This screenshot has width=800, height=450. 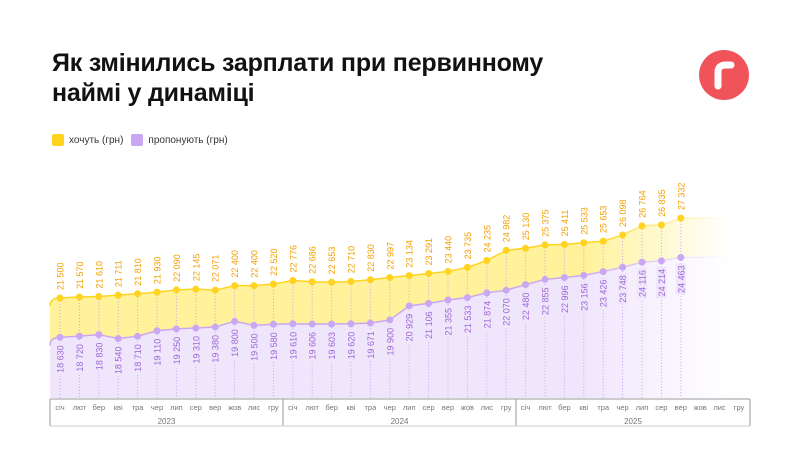 What do you see at coordinates (332, 261) in the screenshot?
I see `want-value-label: 22 653` at bounding box center [332, 261].